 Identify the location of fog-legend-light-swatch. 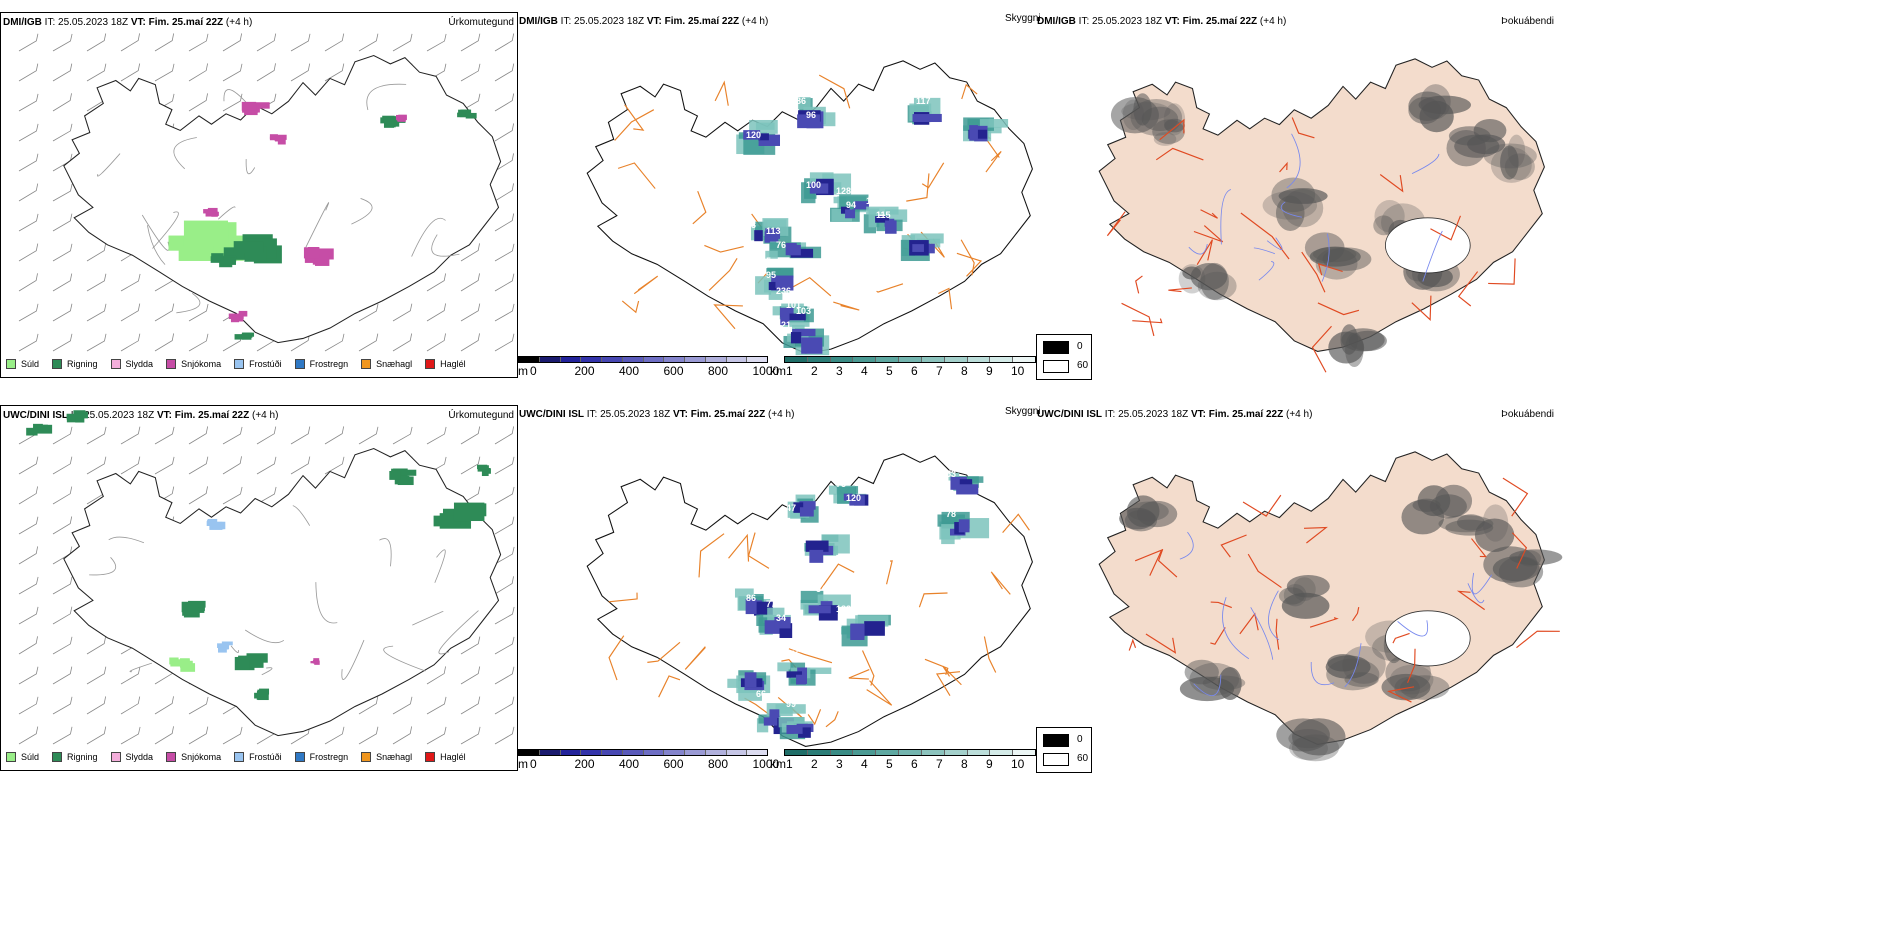
(1056, 366).